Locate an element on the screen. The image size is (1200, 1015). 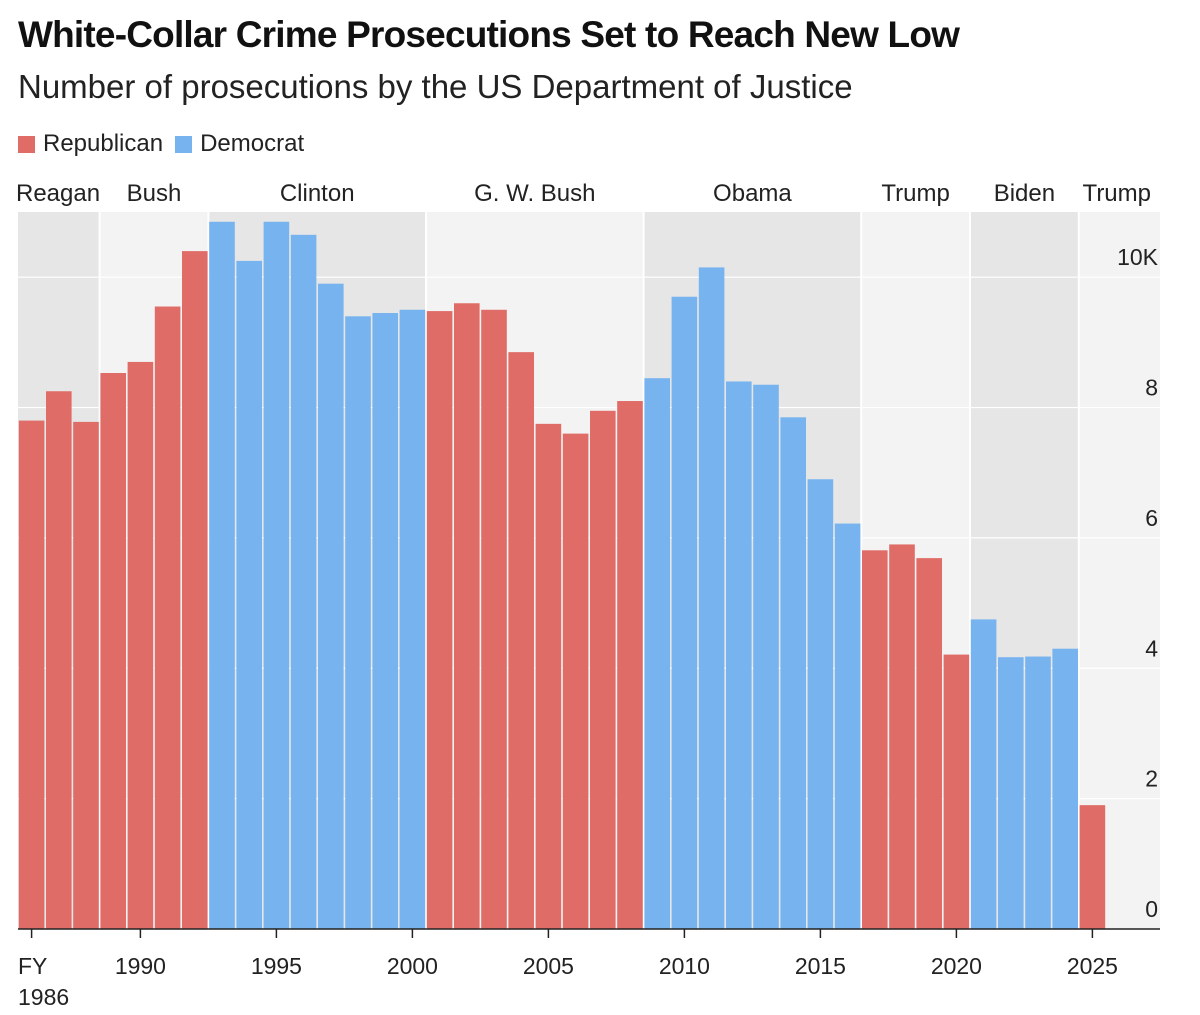
bar-2025 is located at coordinates (1092, 867).